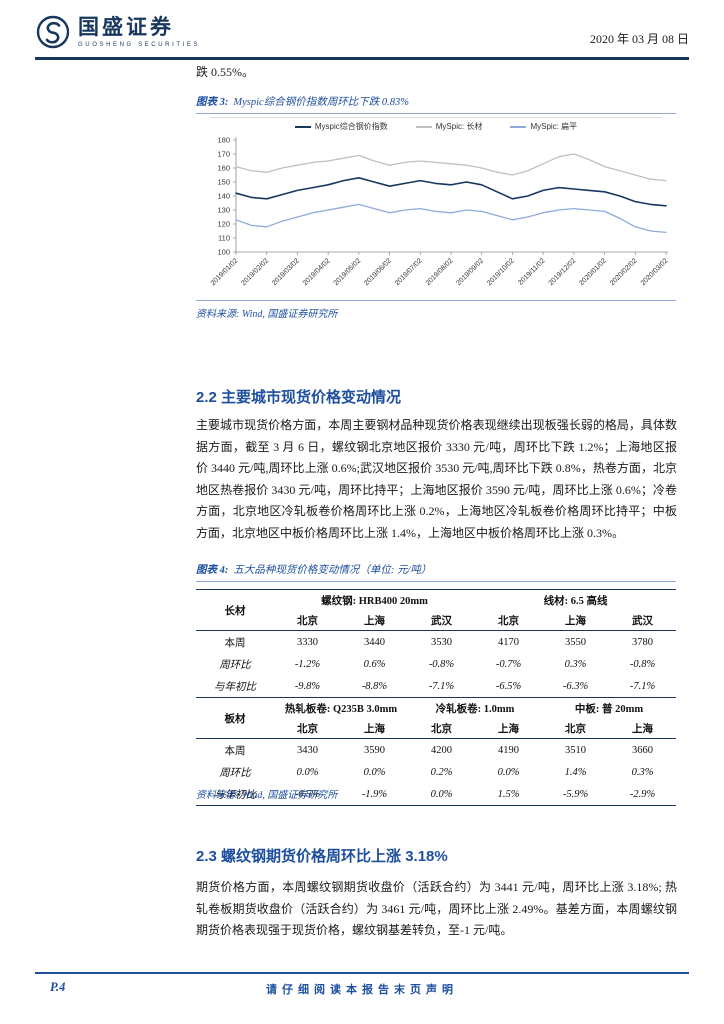  I want to click on table-cell: 3530, so click(441, 642).